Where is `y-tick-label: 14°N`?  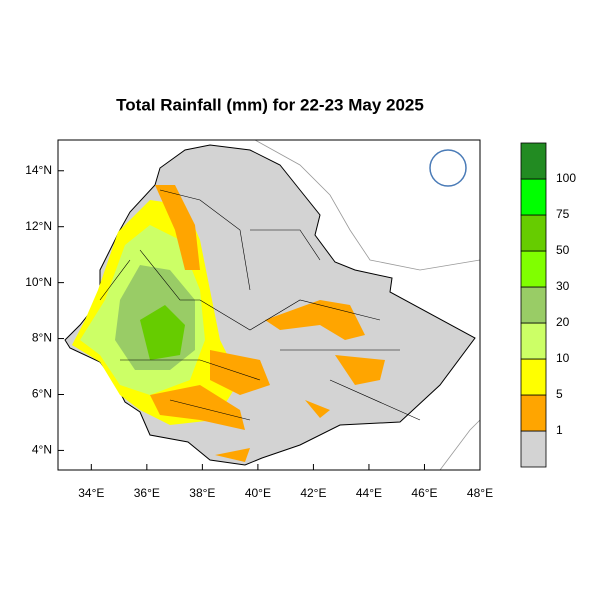 y-tick-label: 14°N is located at coordinates (38, 170).